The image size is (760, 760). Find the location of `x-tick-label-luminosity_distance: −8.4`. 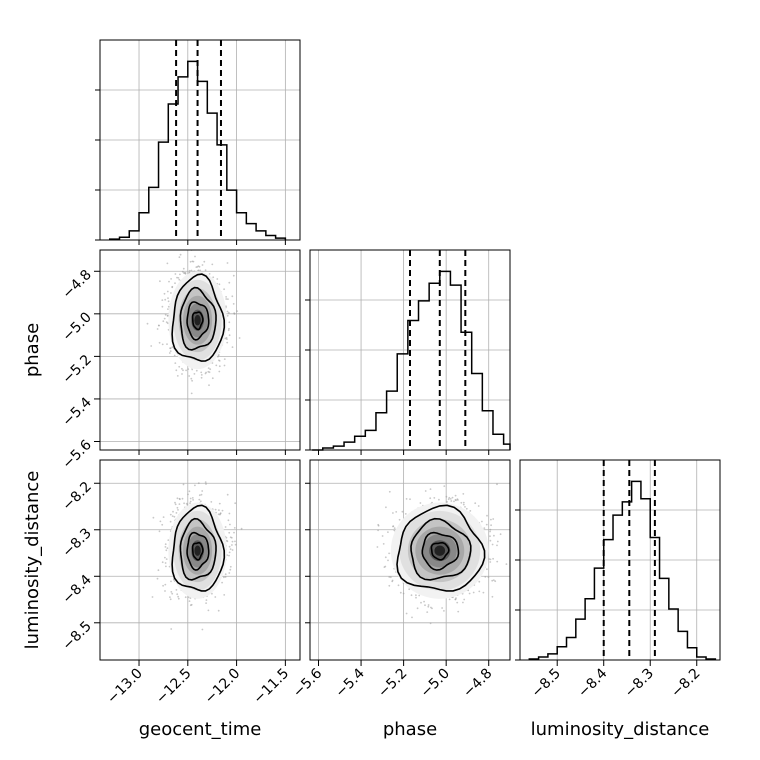

x-tick-label-luminosity_distance: −8.4 is located at coordinates (592, 682).